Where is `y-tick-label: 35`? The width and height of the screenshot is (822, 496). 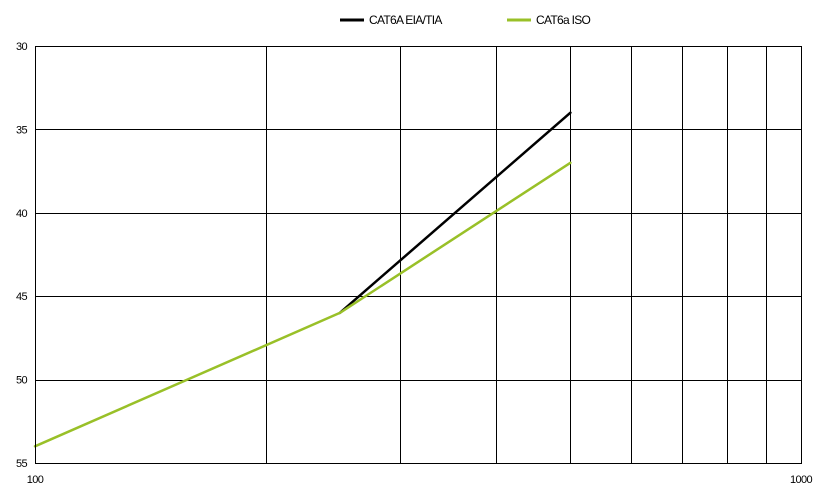 y-tick-label: 35 is located at coordinates (22, 130).